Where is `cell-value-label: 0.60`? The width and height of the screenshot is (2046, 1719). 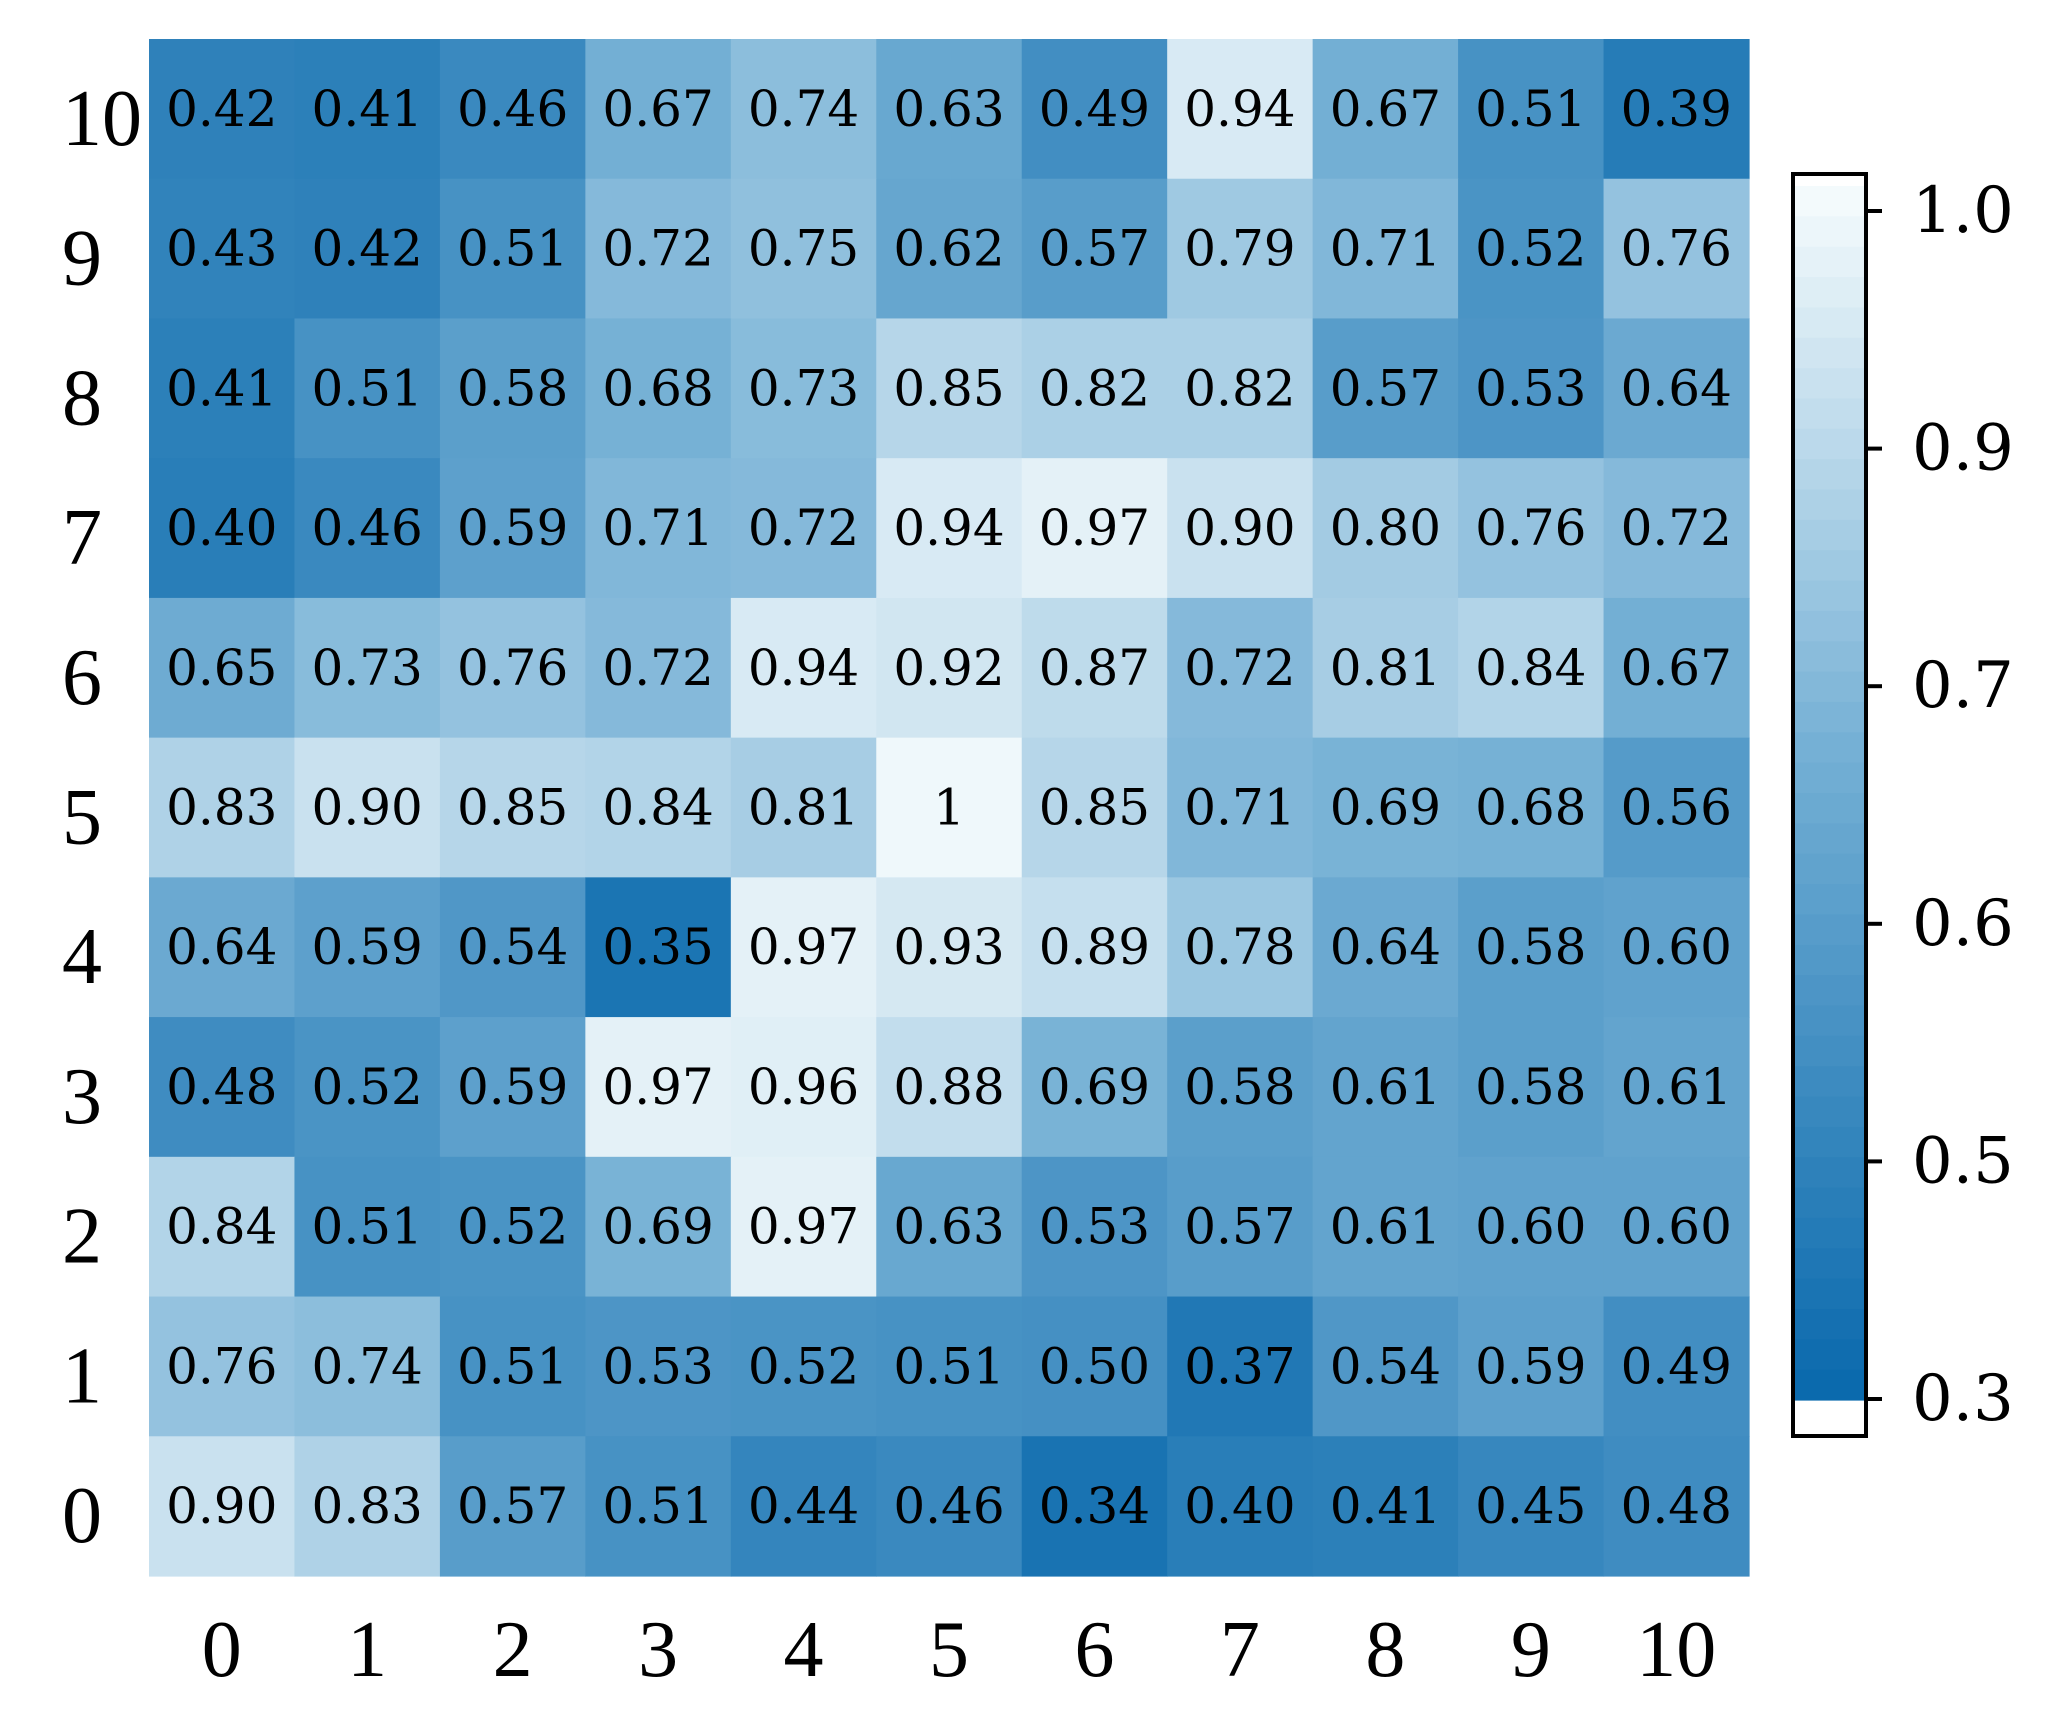
cell-value-label: 0.60 is located at coordinates (1676, 947).